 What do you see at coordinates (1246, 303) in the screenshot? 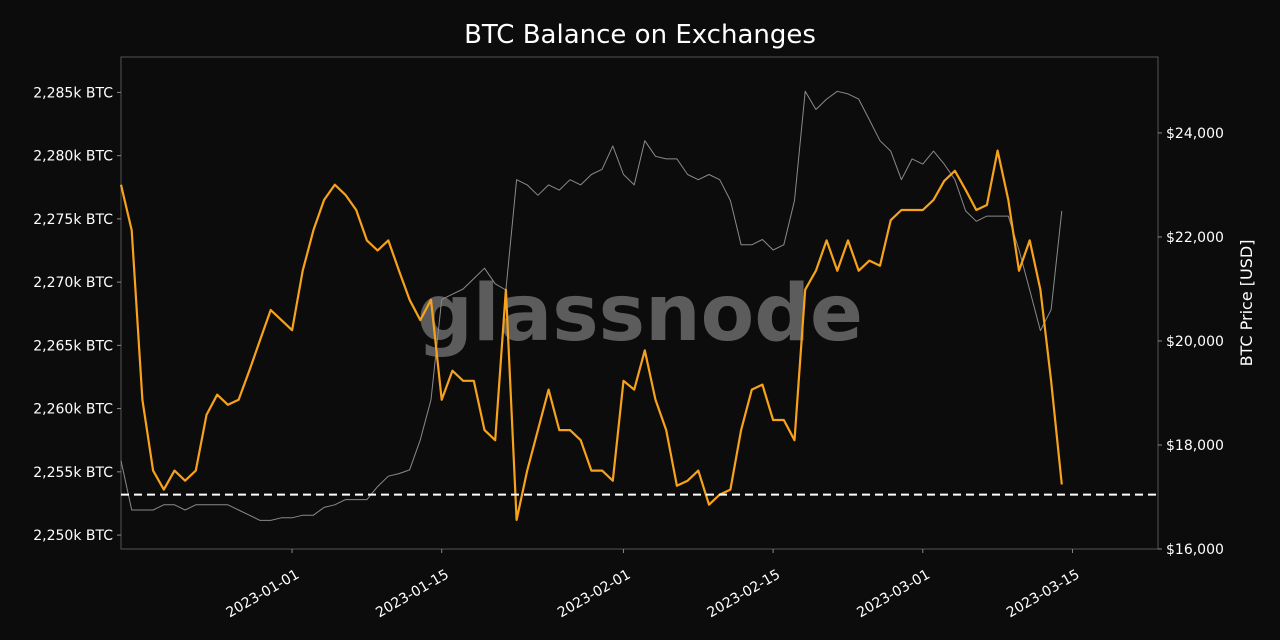
I see `y2-axis-label: BTC Price [USD]` at bounding box center [1246, 303].